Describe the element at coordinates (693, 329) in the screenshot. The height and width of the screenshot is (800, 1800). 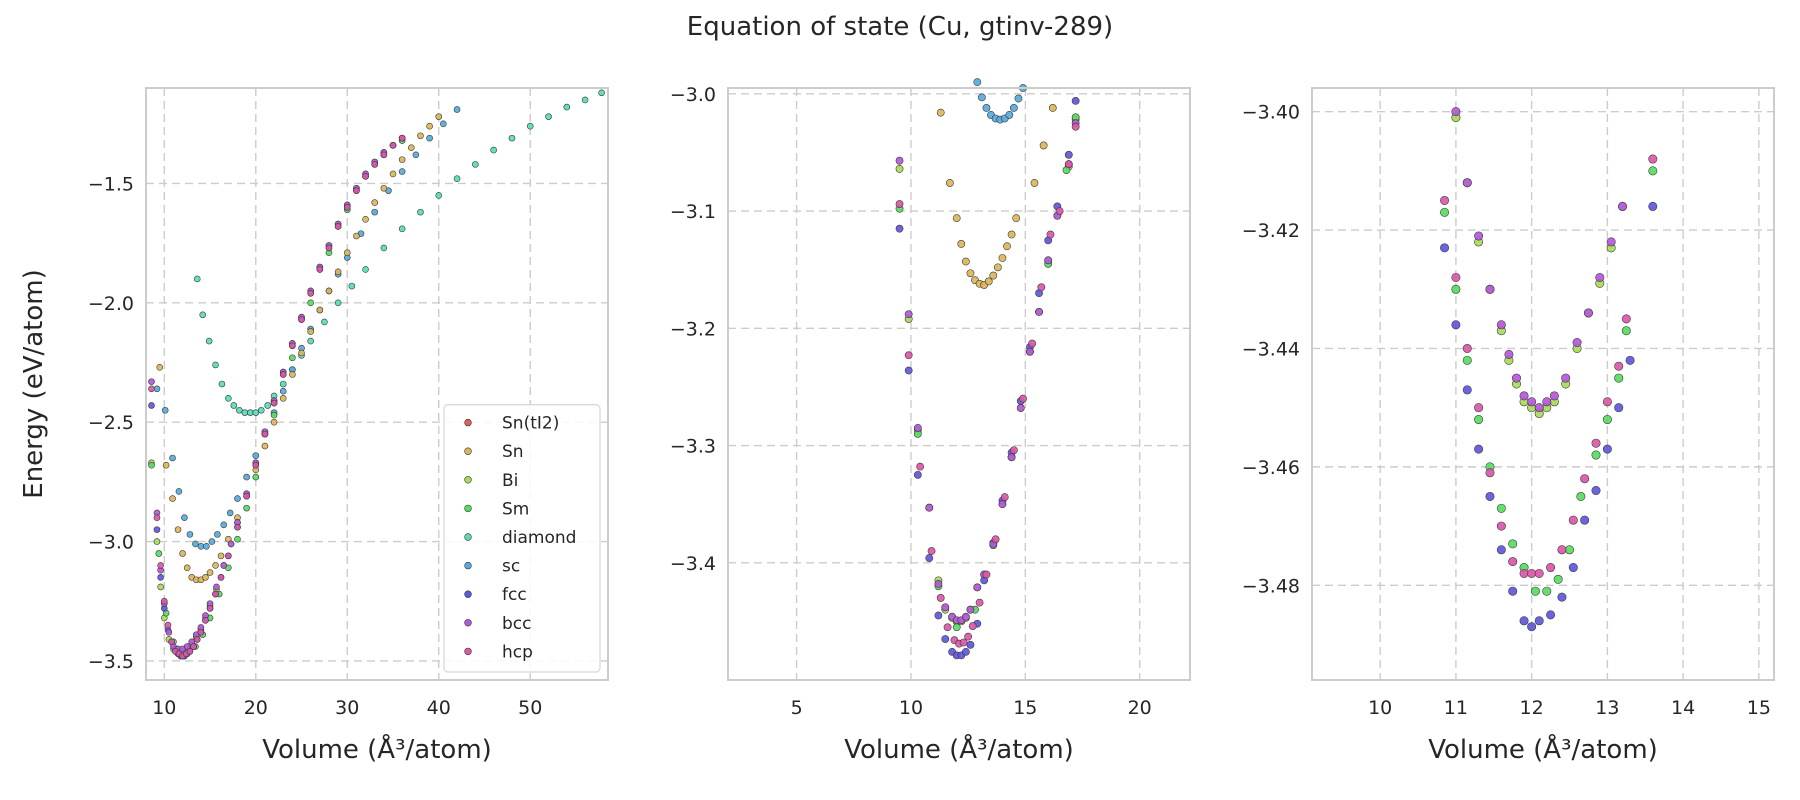
I see `y-tick-label: −3.2` at that location.